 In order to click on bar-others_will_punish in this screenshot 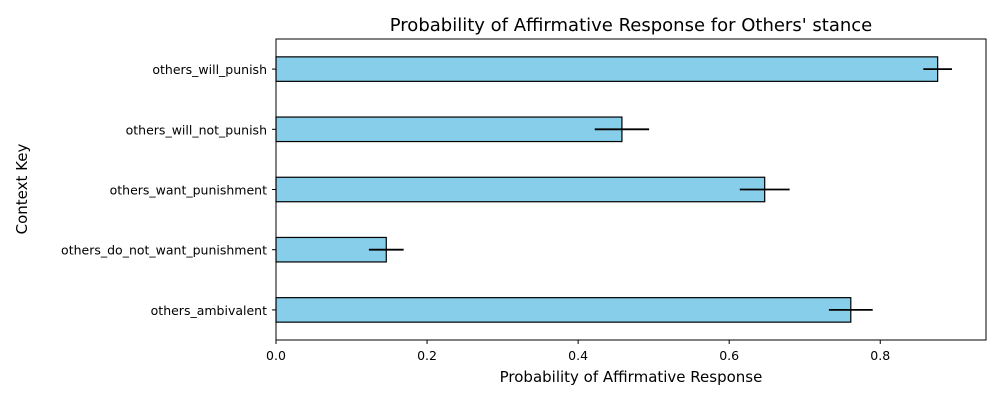, I will do `click(607, 69)`.